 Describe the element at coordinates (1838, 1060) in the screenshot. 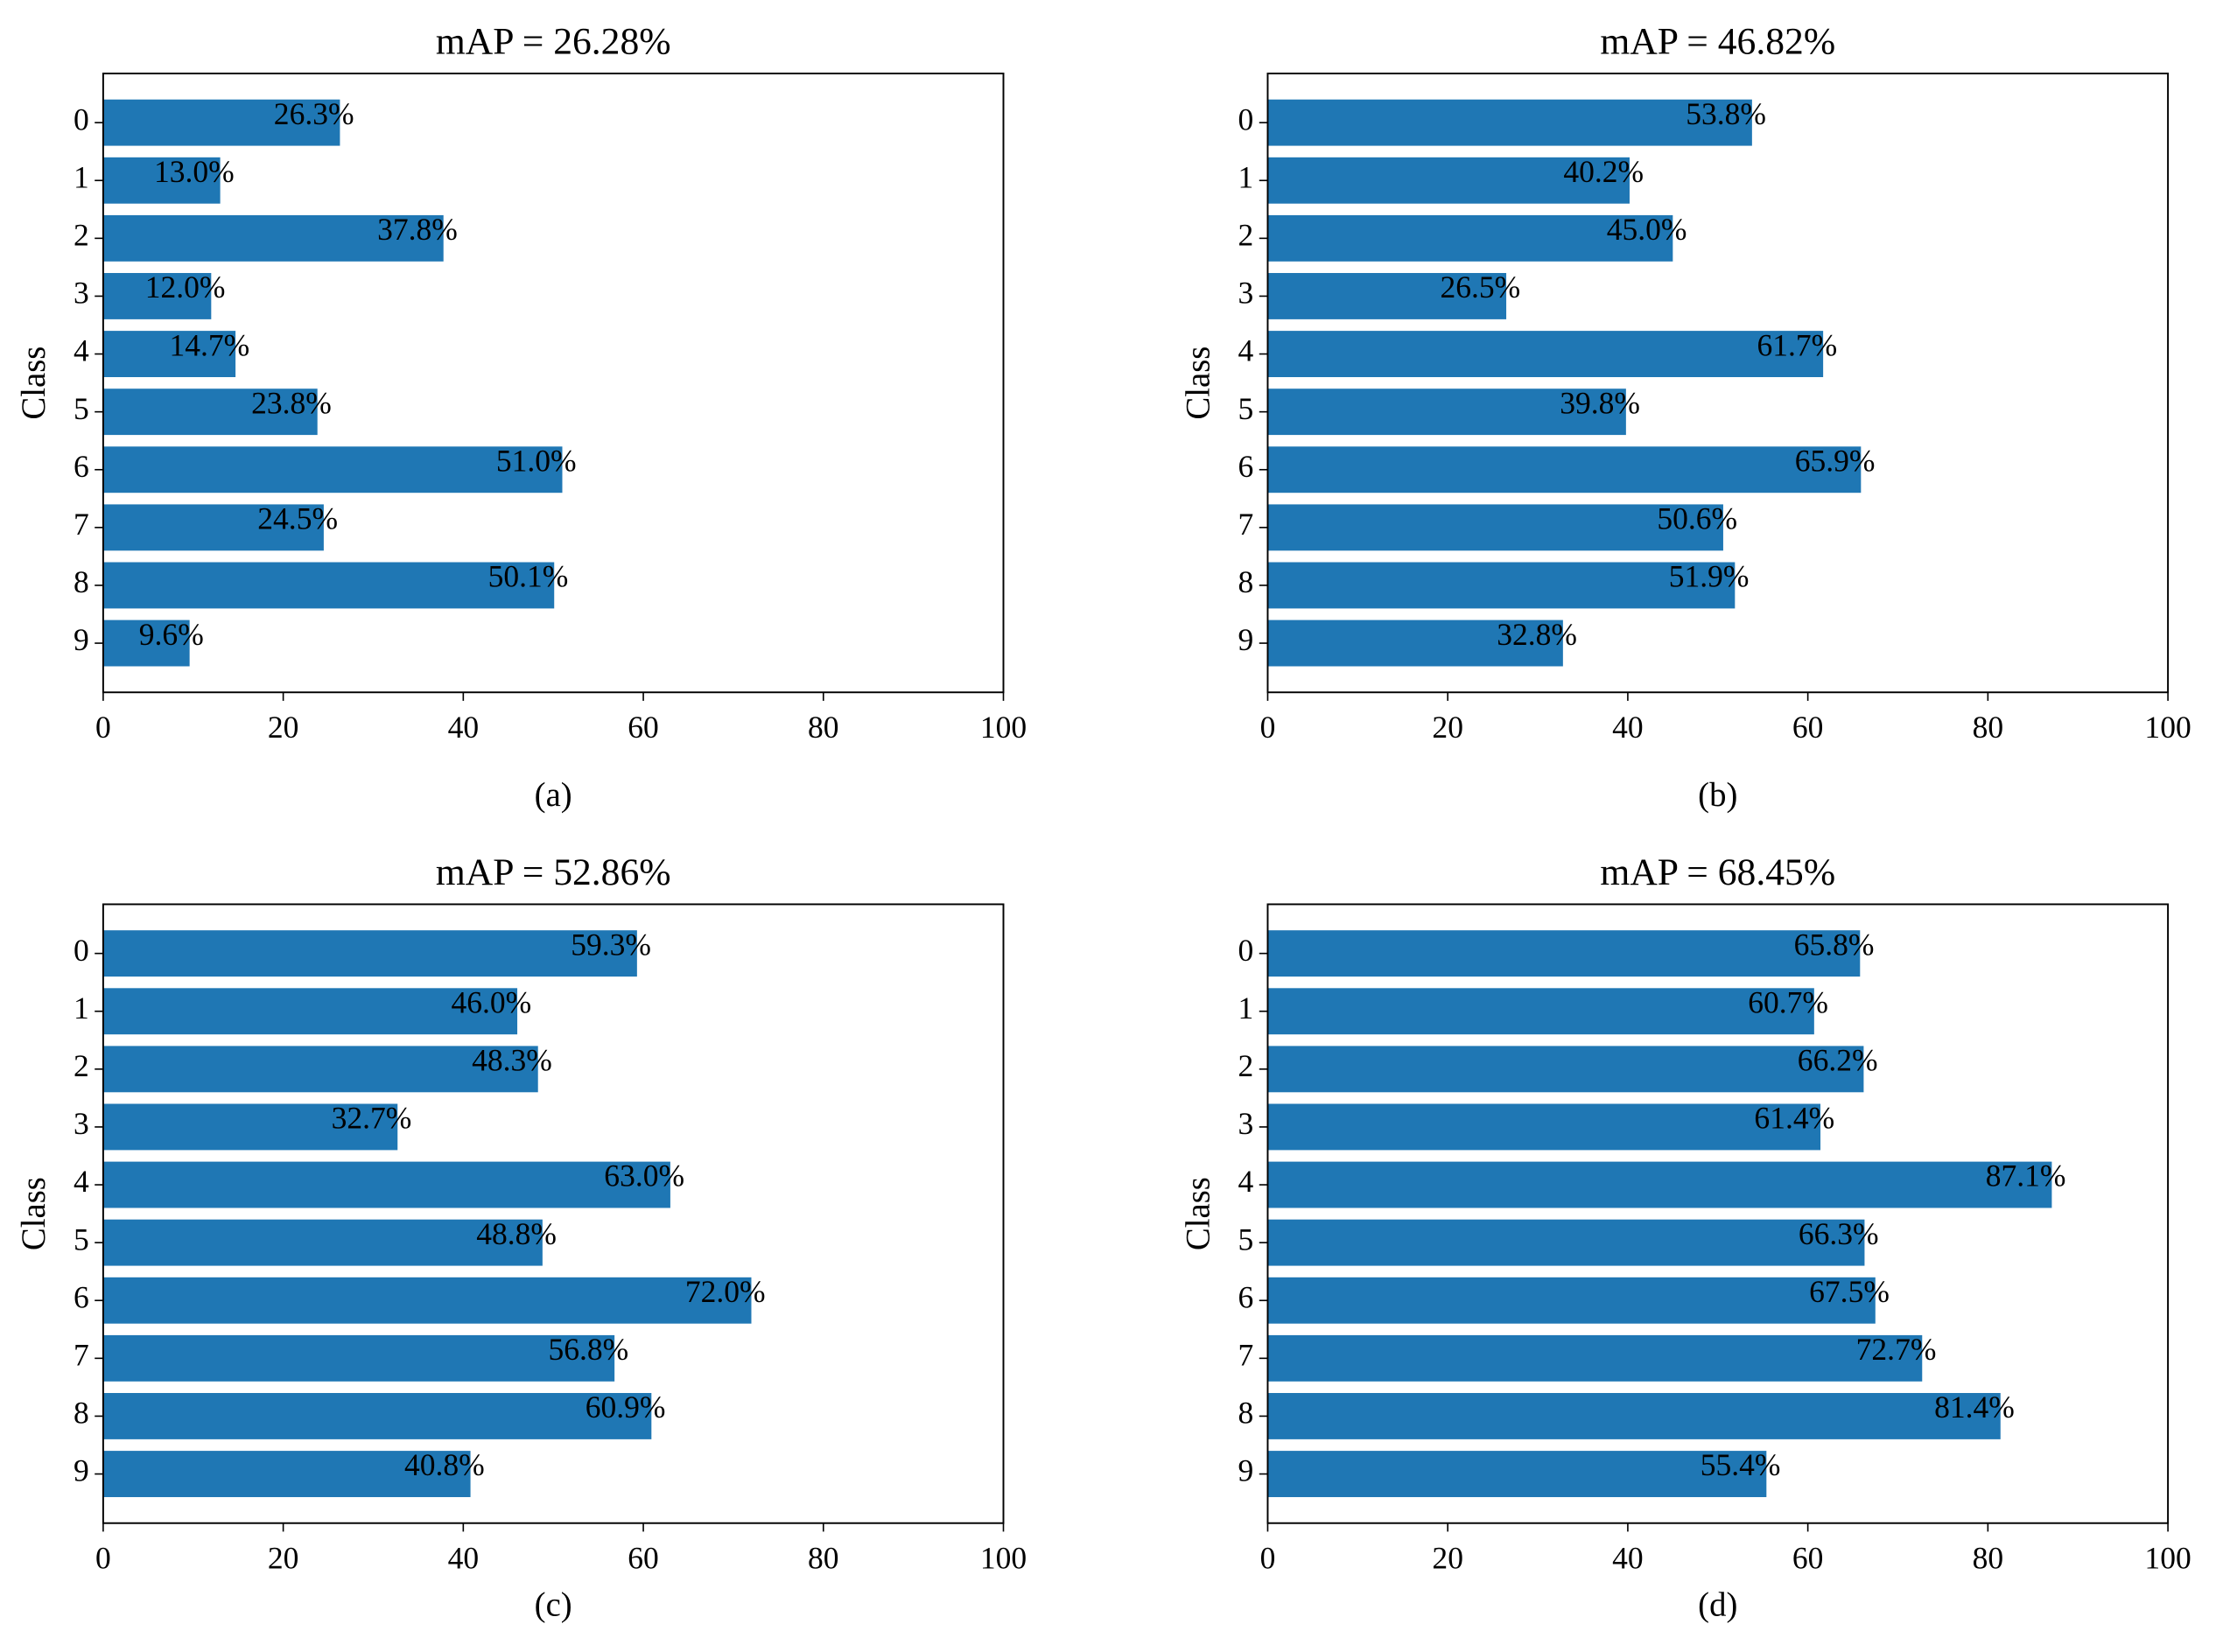

I see `value-label: 66.2%` at that location.